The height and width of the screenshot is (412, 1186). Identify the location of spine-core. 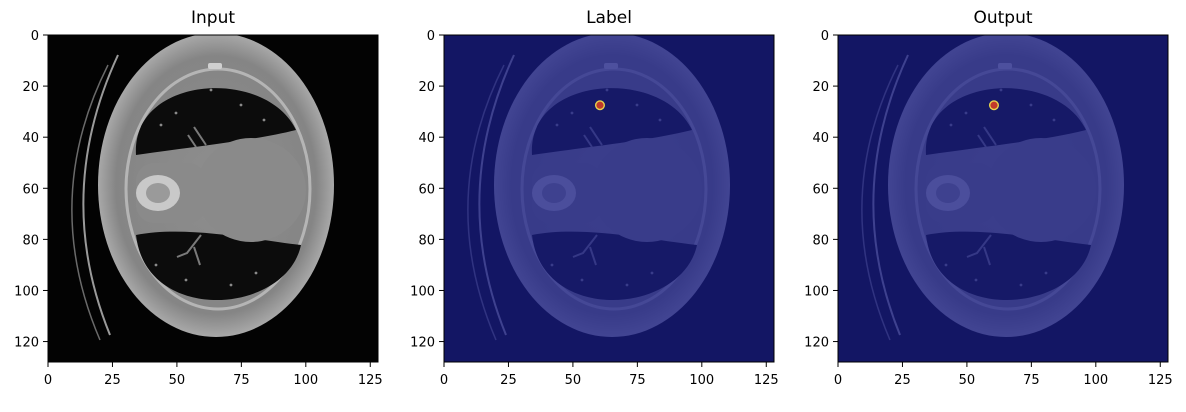
(158, 193).